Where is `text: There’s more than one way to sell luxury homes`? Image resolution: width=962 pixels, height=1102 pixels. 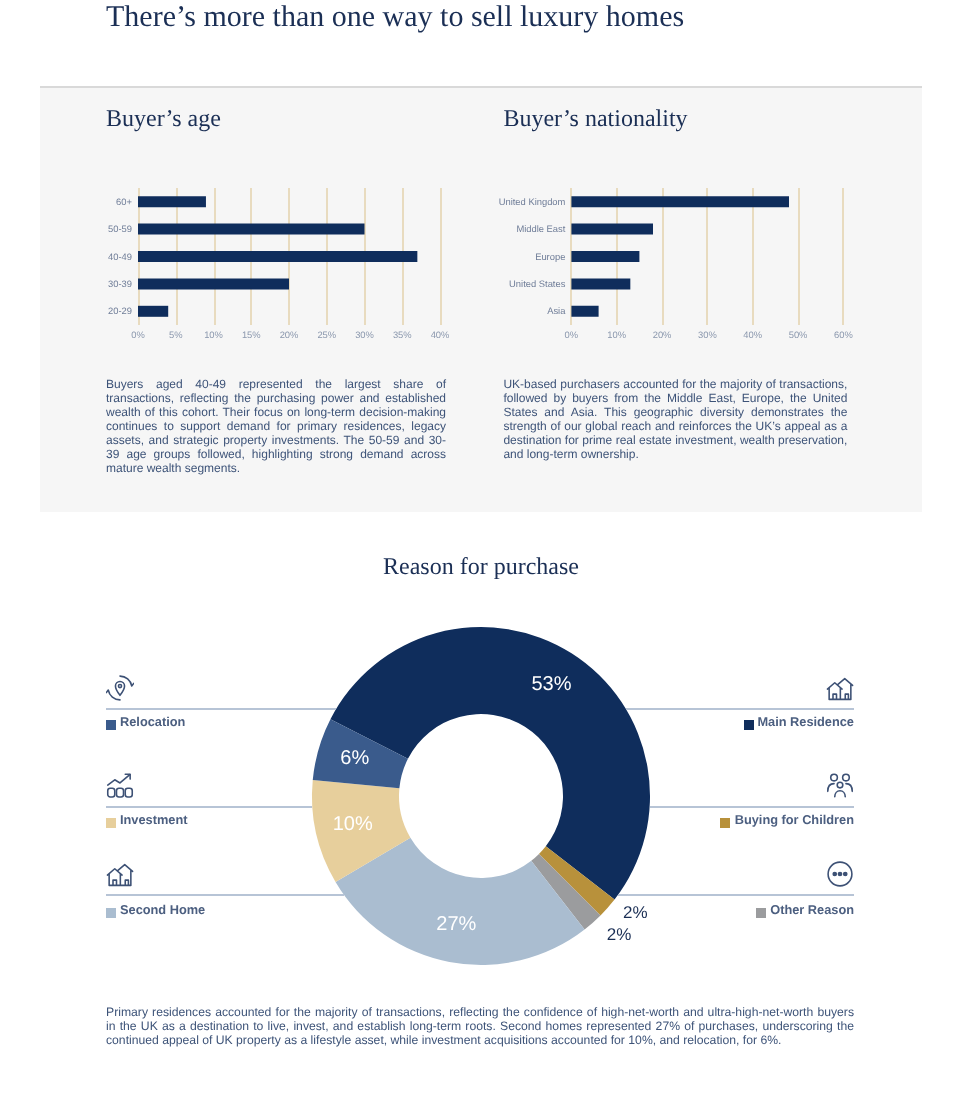 text: There’s more than one way to sell luxury homes is located at coordinates (395, 18).